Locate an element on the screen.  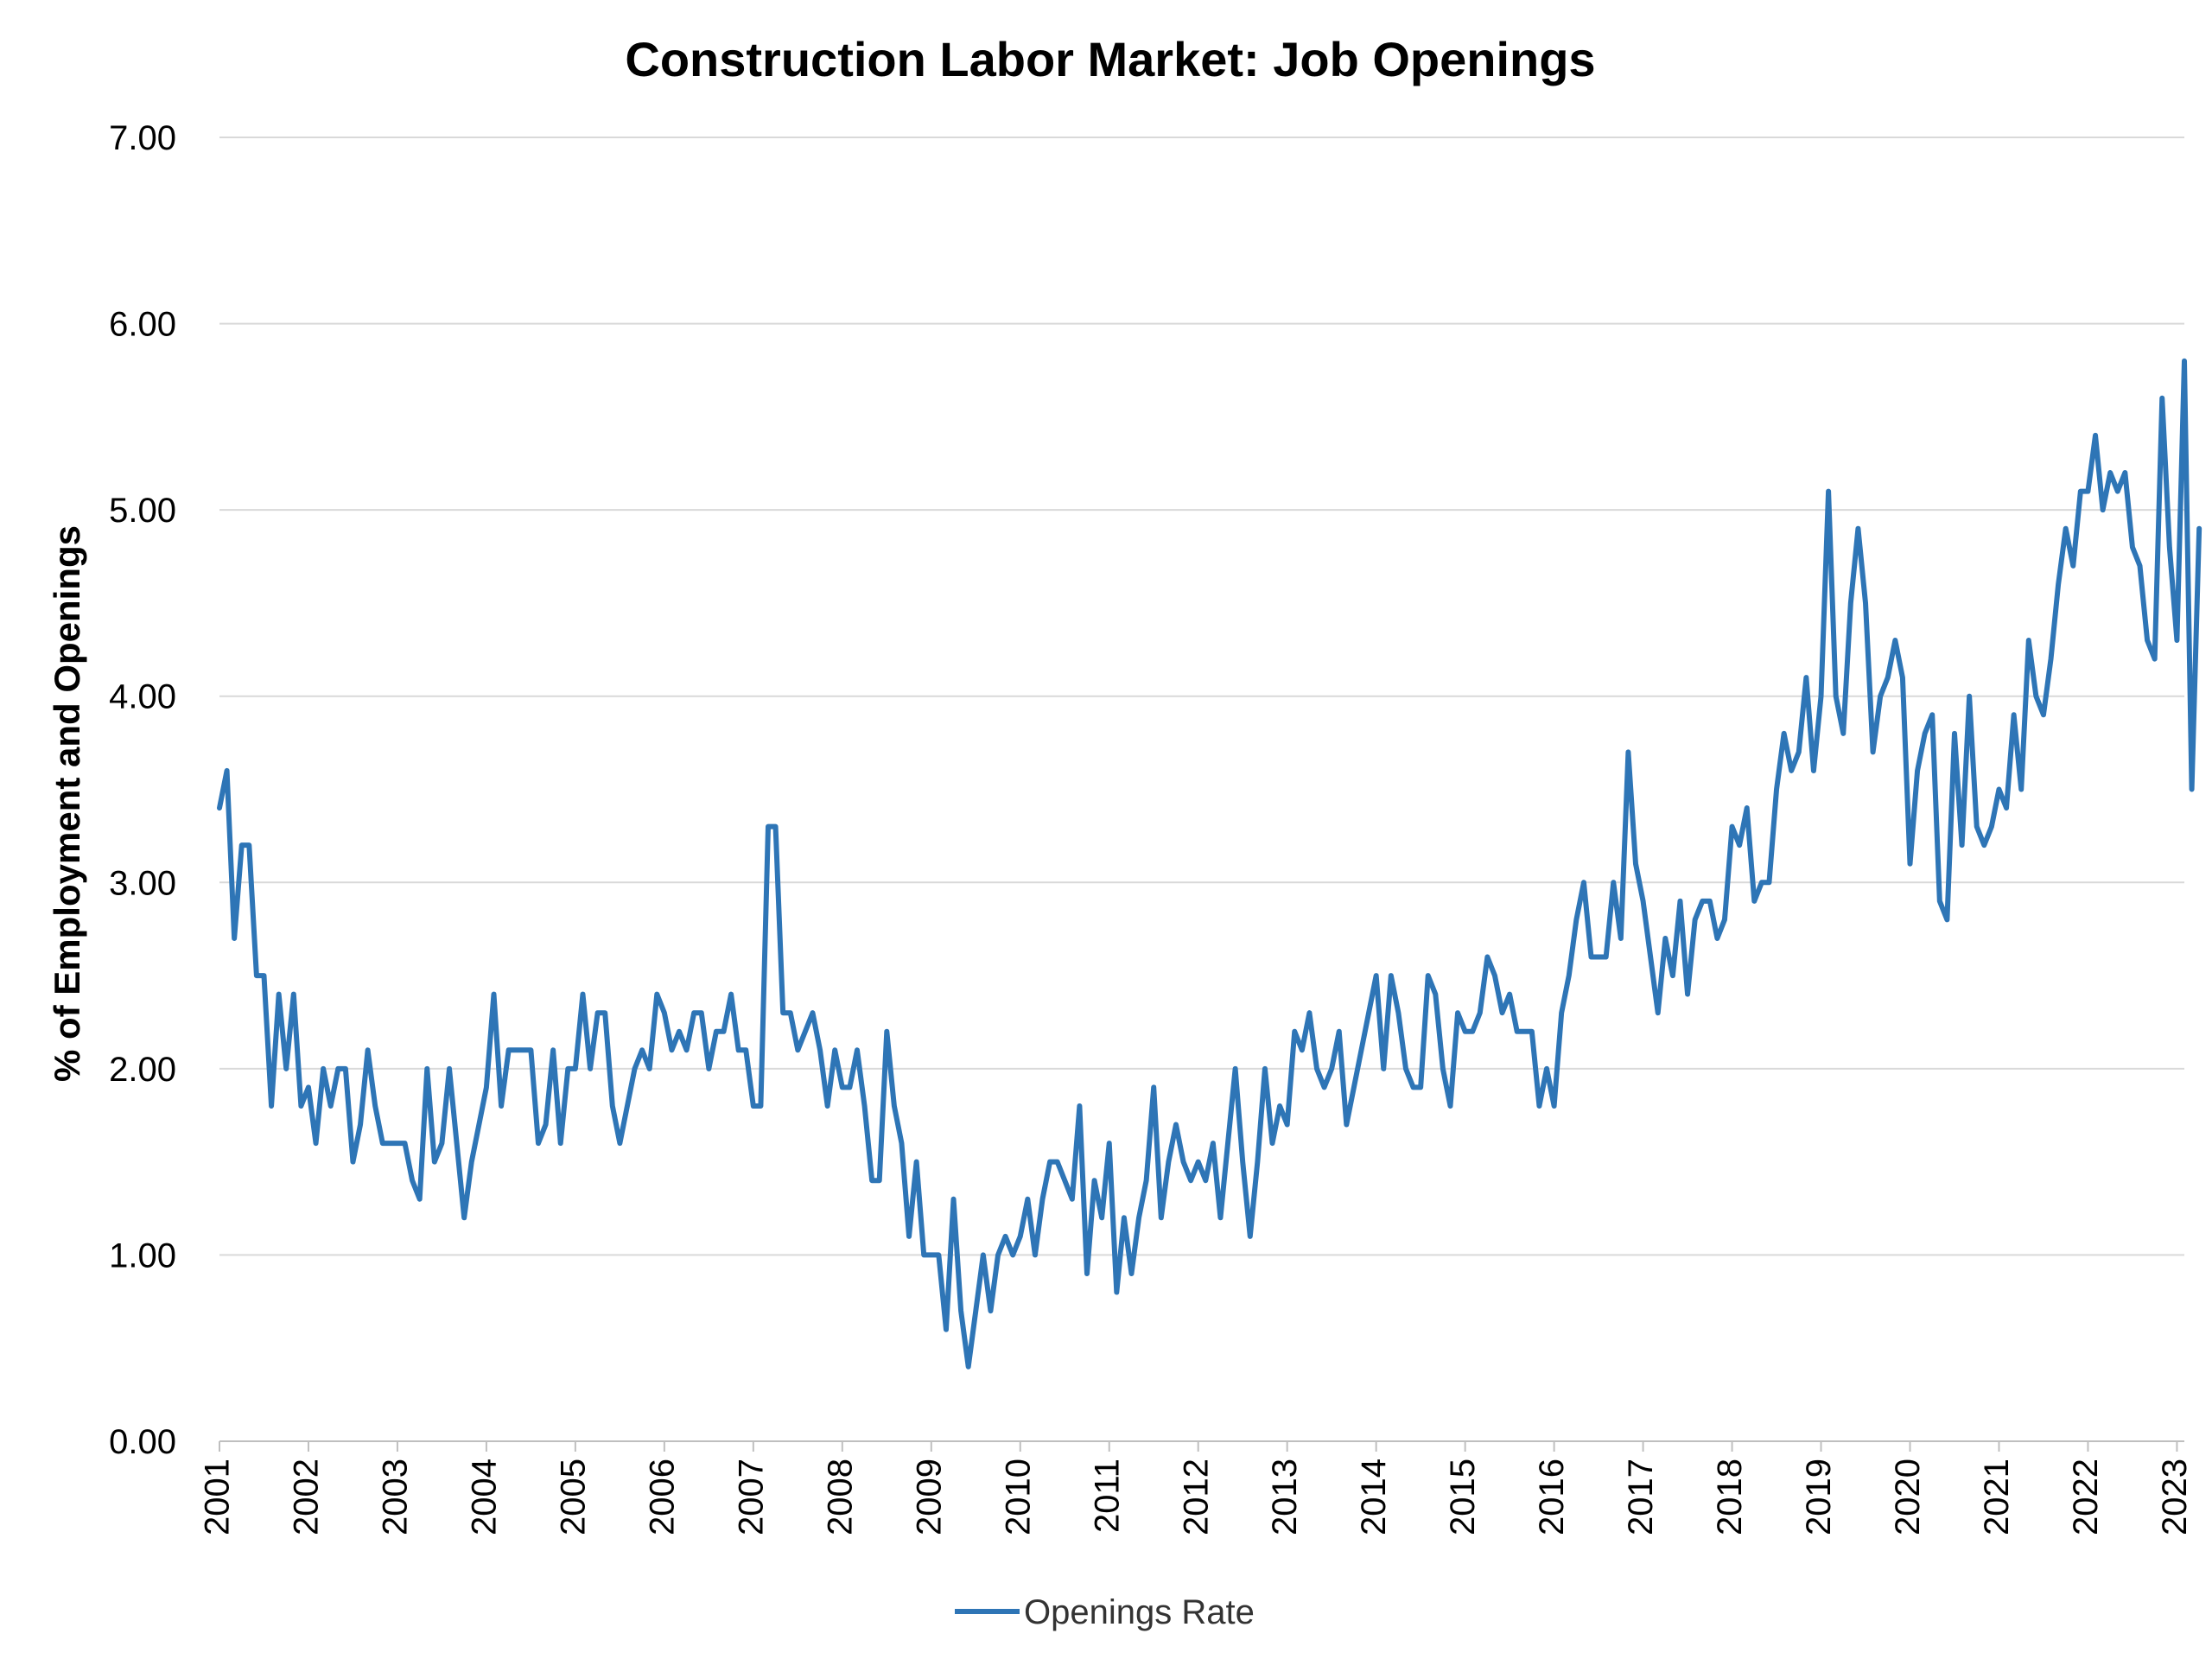
y-tick-label: 0.00 is located at coordinates (142, 1442).